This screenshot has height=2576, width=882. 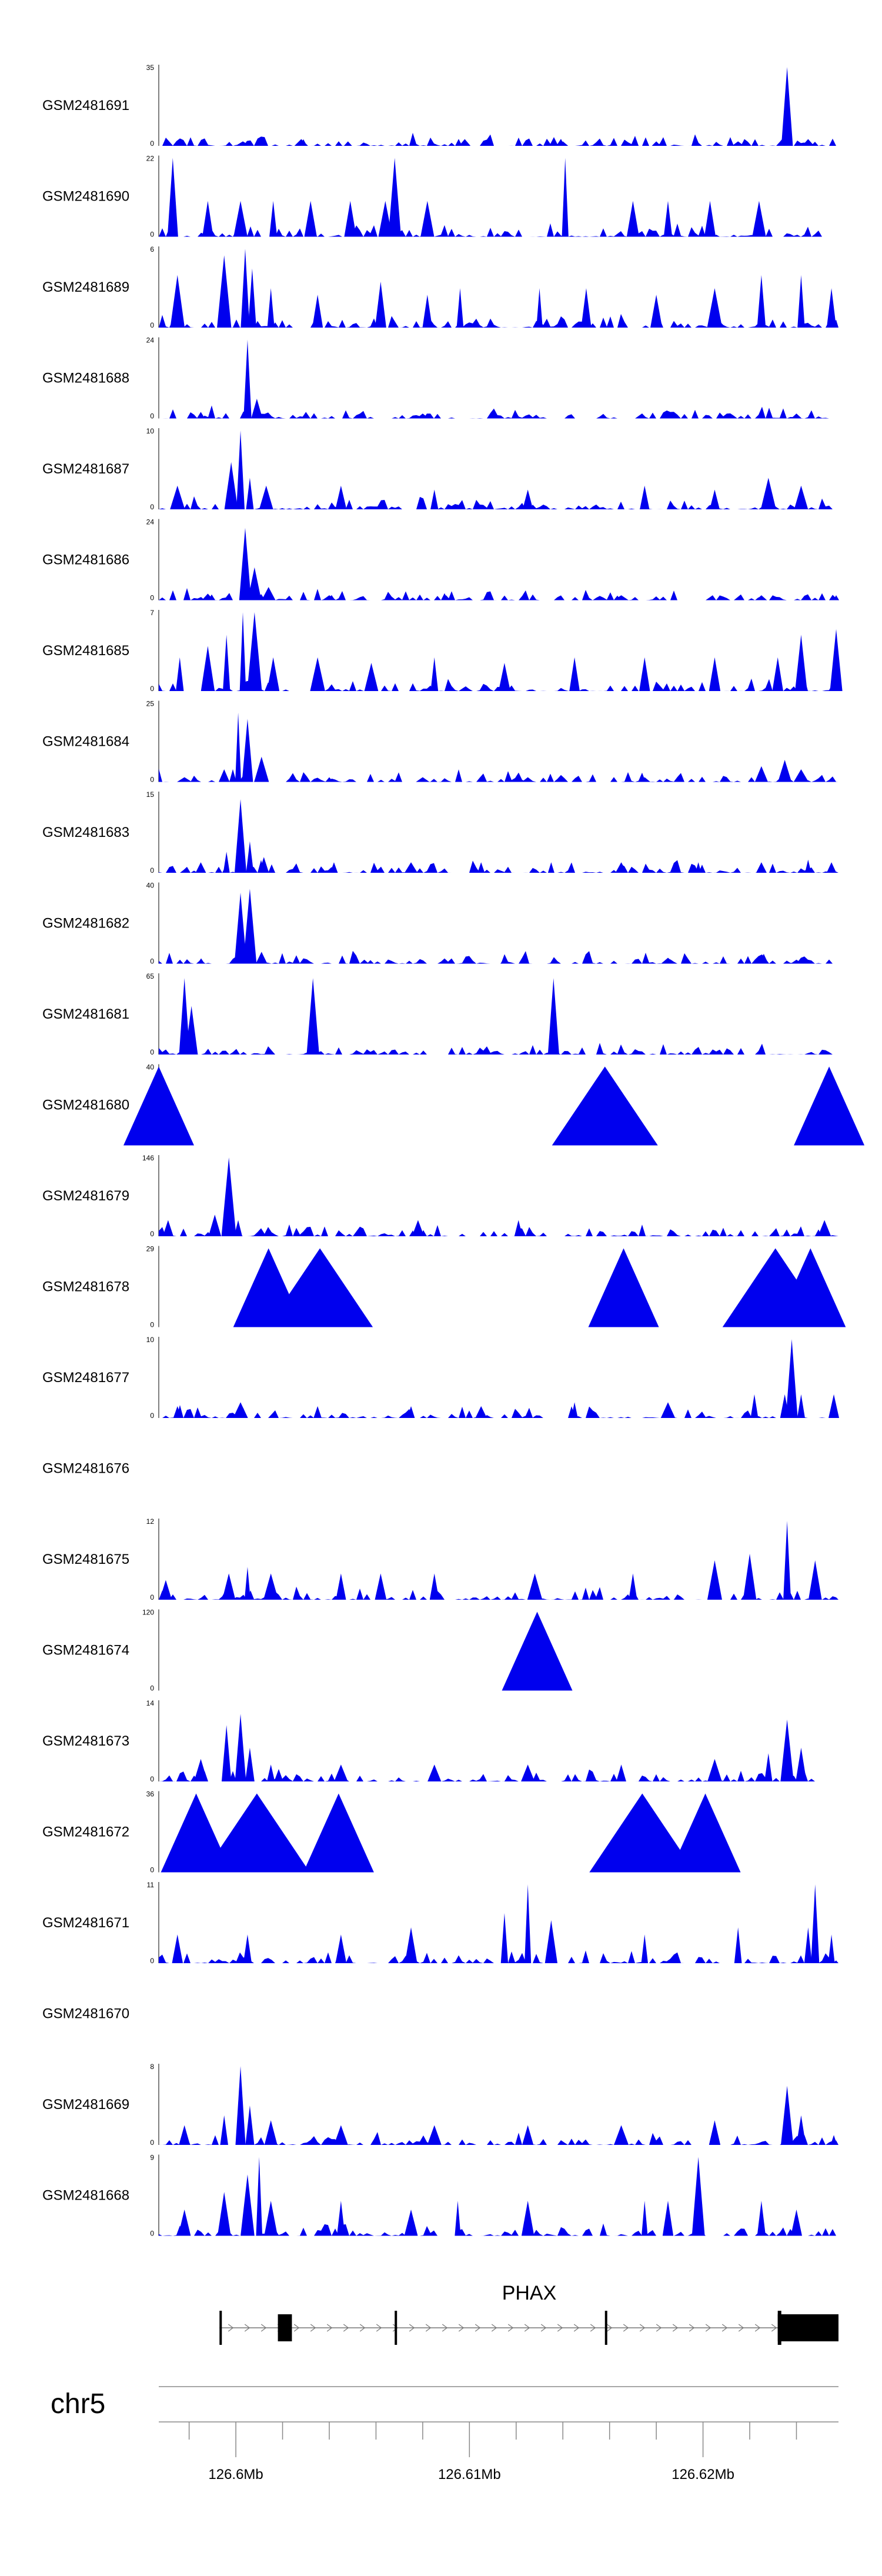 I want to click on track-GSM2481668: GSM2481668 9 0, so click(x=440, y=2196).